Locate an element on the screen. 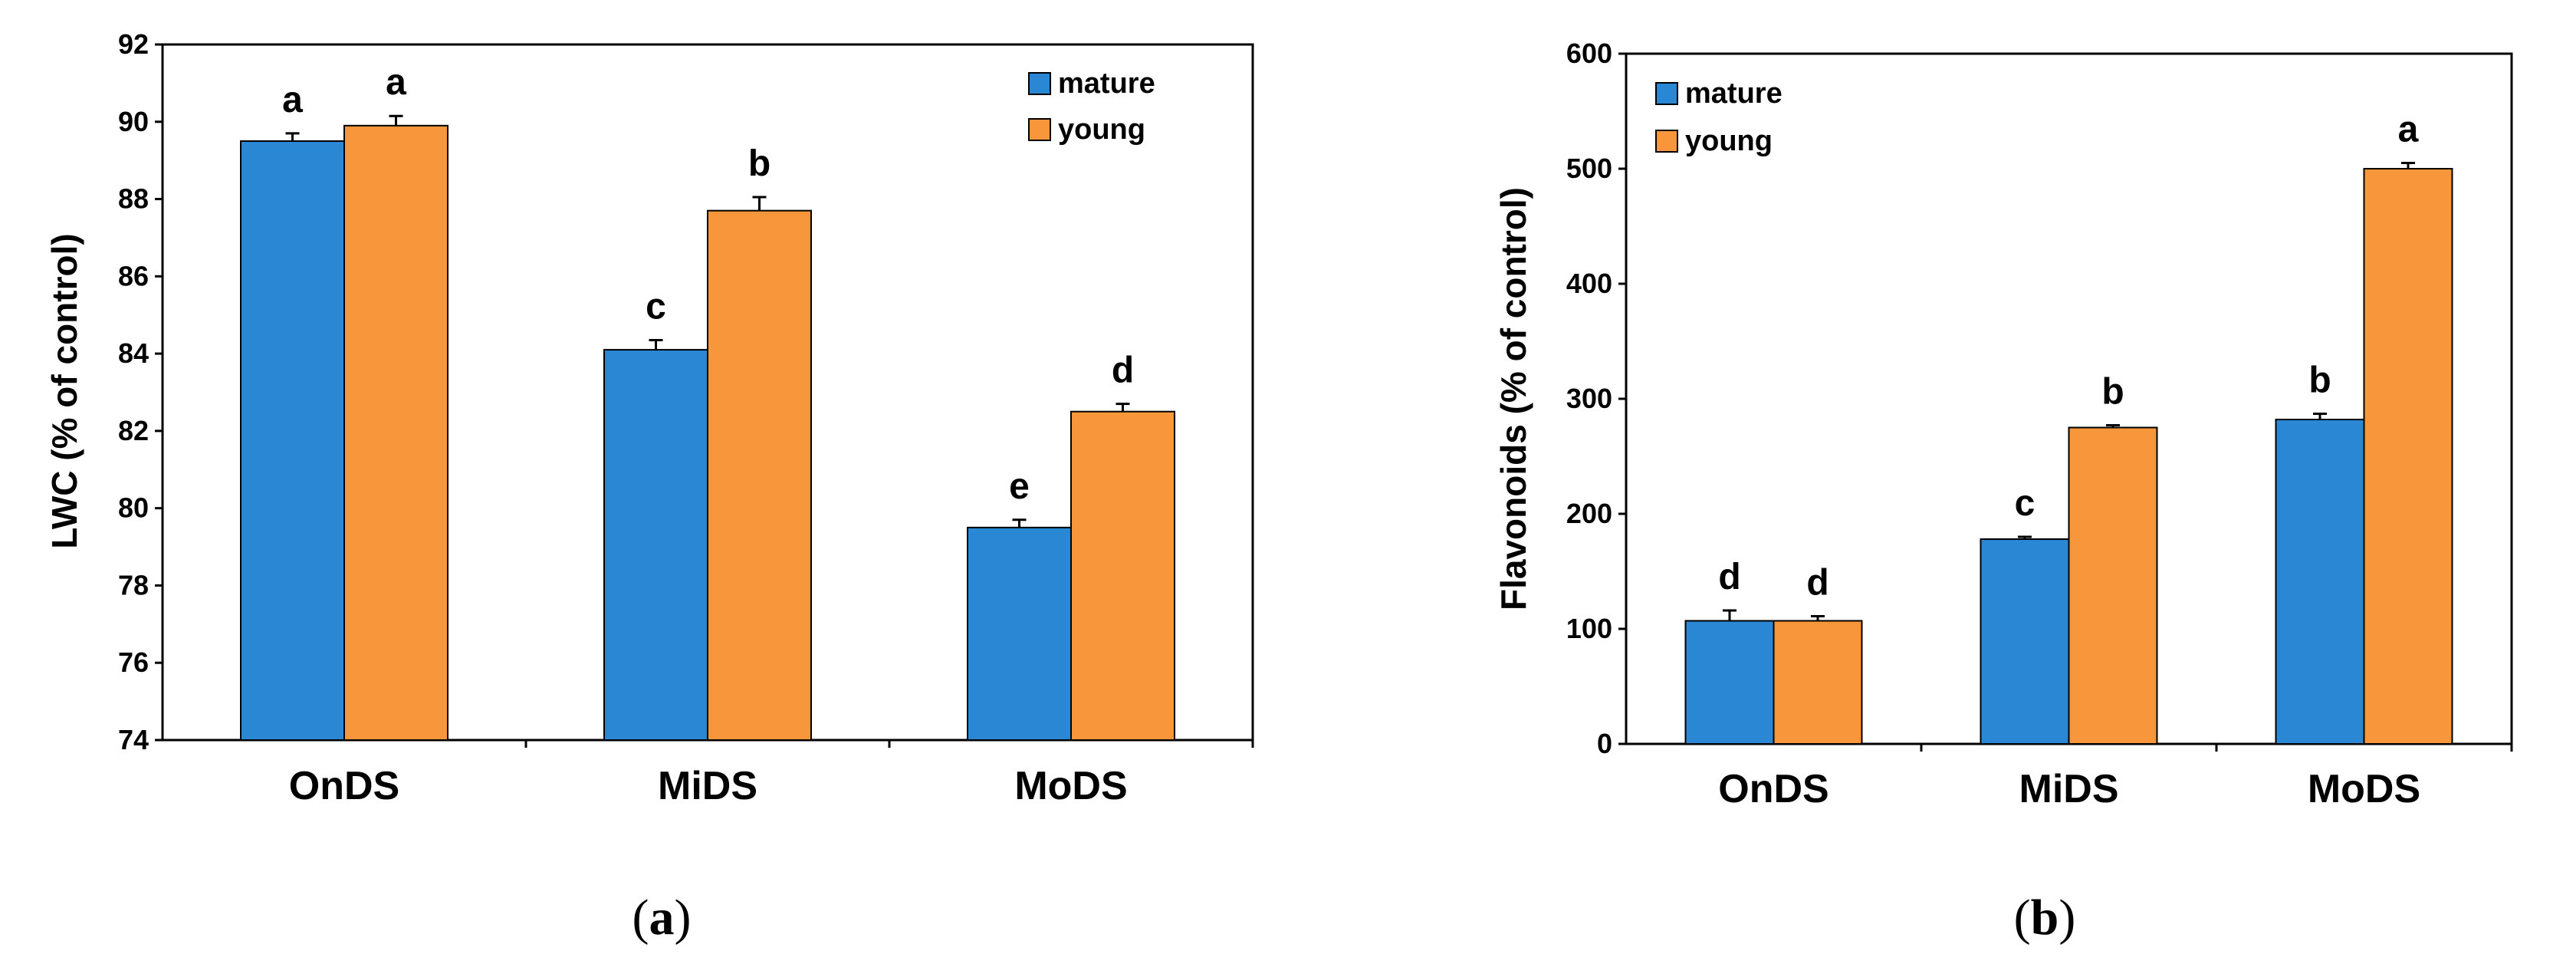 This screenshot has width=2576, height=964. panel-label-a: (a) is located at coordinates (662, 918).